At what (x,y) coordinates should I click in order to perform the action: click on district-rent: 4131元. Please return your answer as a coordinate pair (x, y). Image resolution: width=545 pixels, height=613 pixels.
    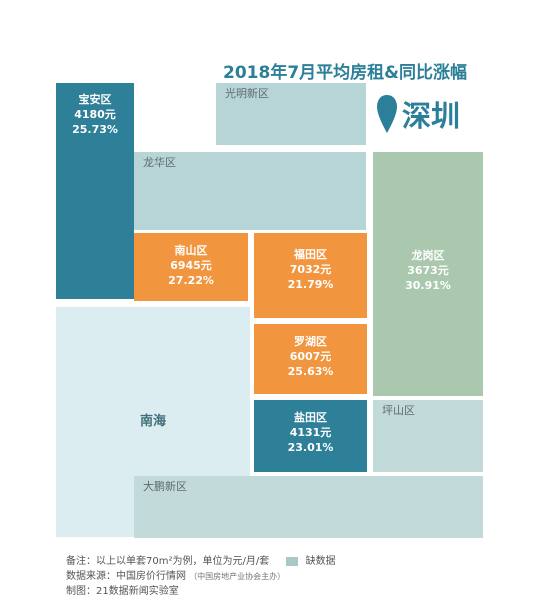
    Looking at the image, I should click on (310, 432).